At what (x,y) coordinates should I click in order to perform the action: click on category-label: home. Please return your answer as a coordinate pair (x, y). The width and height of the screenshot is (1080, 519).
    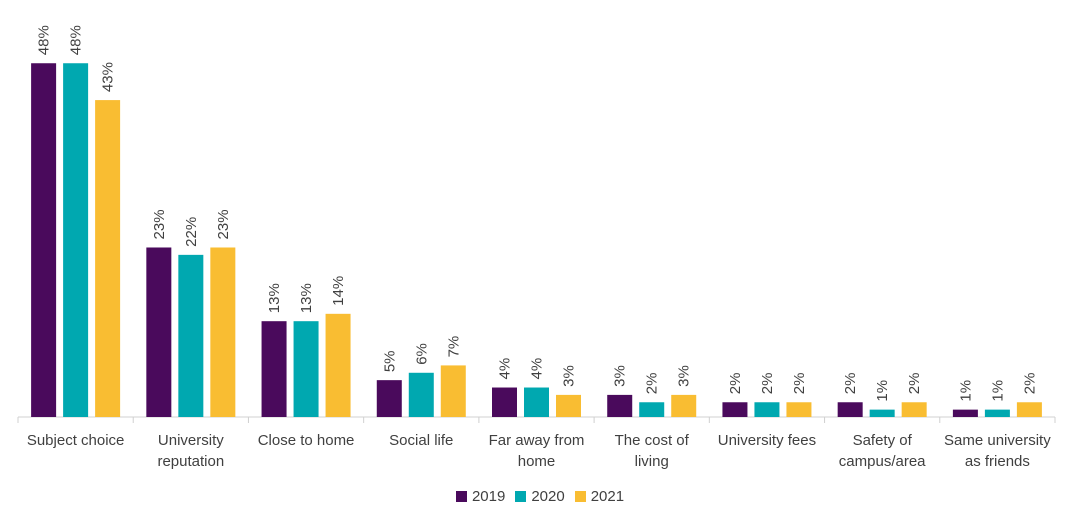
    Looking at the image, I should click on (537, 461).